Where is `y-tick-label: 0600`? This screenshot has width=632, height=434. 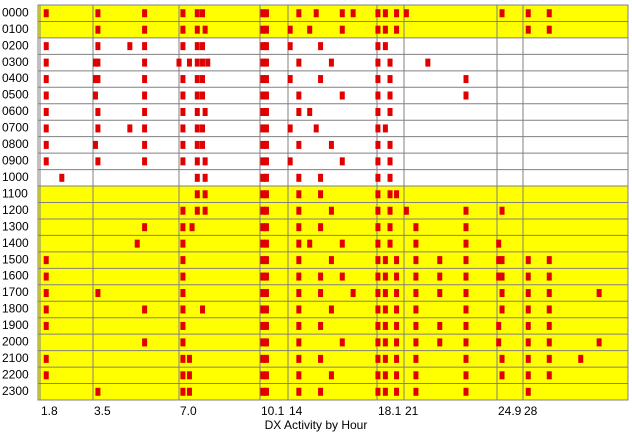 y-tick-label: 0600 is located at coordinates (15, 111).